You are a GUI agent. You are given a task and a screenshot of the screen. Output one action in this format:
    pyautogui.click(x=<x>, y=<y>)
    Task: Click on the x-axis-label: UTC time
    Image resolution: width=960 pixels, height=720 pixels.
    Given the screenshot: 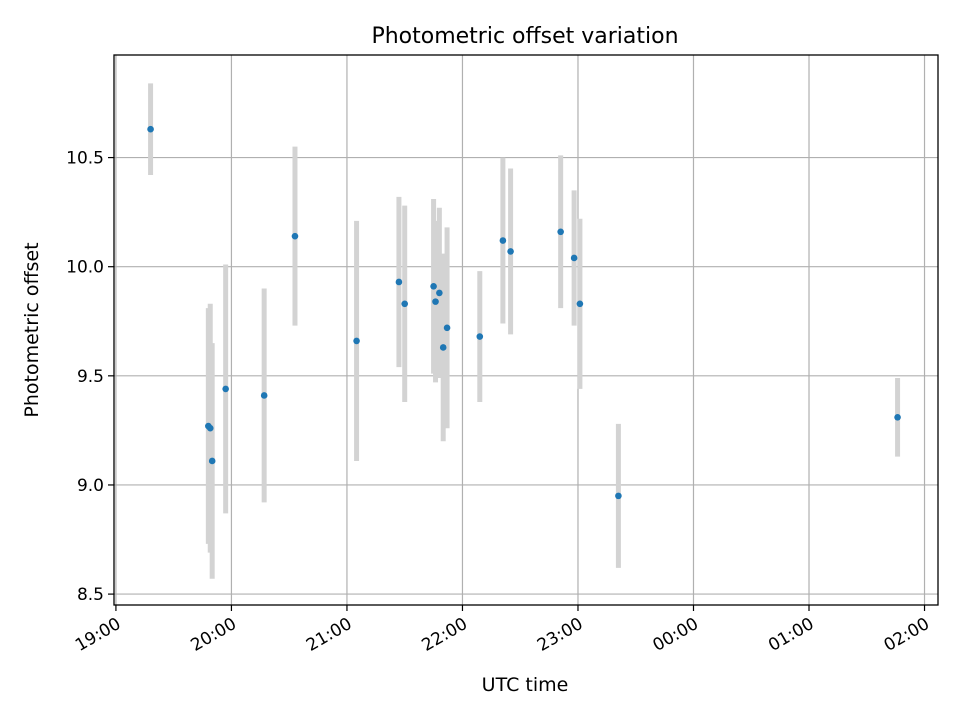 What is the action you would take?
    pyautogui.click(x=525, y=685)
    